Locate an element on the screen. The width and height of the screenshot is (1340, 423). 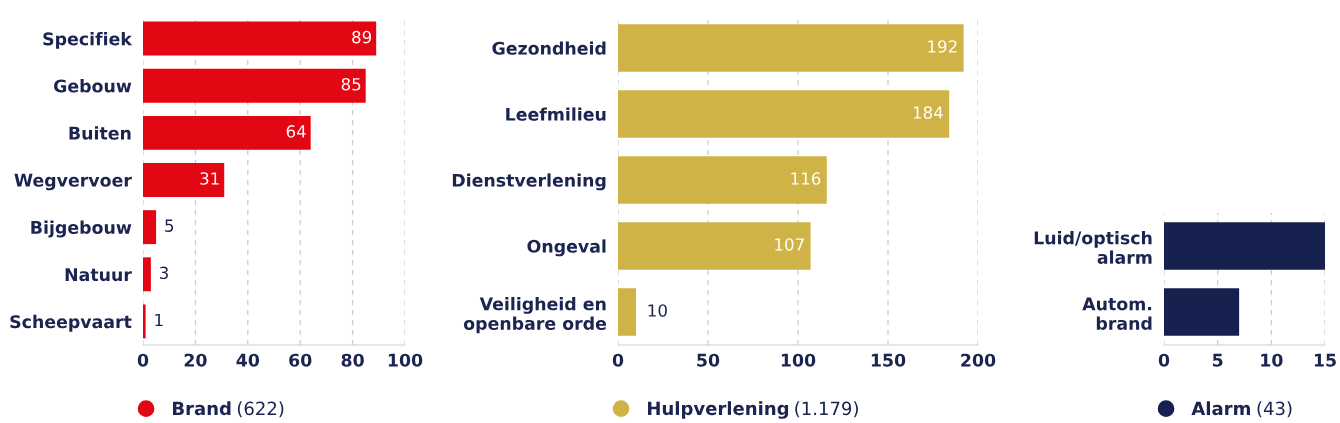
data-label: 5 is located at coordinates (169, 225).